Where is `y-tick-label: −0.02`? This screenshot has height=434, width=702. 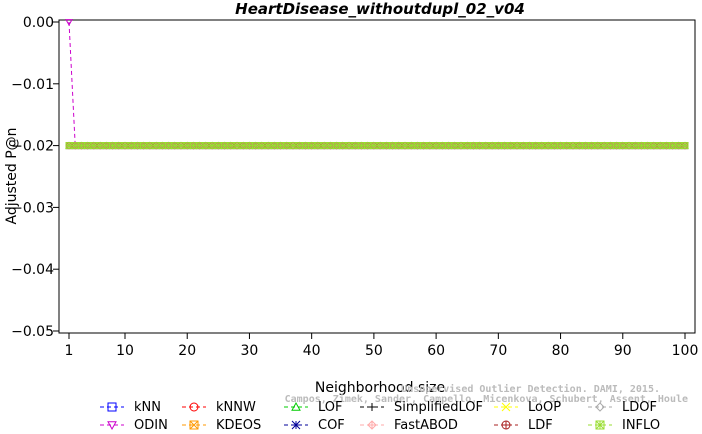 y-tick-label: −0.02 is located at coordinates (32, 147).